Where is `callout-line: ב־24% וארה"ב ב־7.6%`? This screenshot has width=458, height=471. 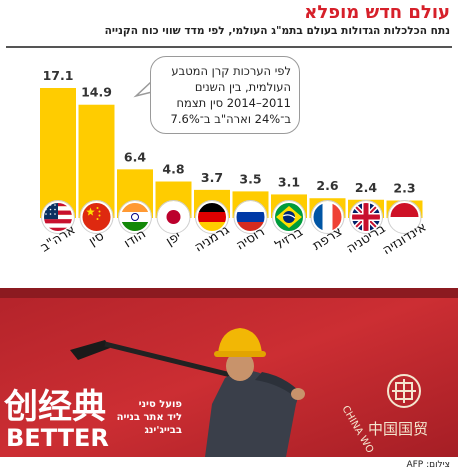 callout-line: ב־24% וארה"ב ב־7.6% is located at coordinates (230, 119).